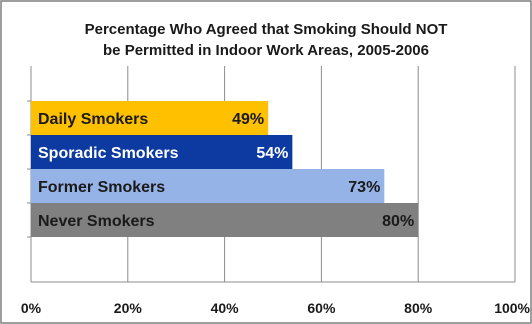 Image resolution: width=532 pixels, height=324 pixels. I want to click on category-label: Sporadic Smokers, so click(108, 153).